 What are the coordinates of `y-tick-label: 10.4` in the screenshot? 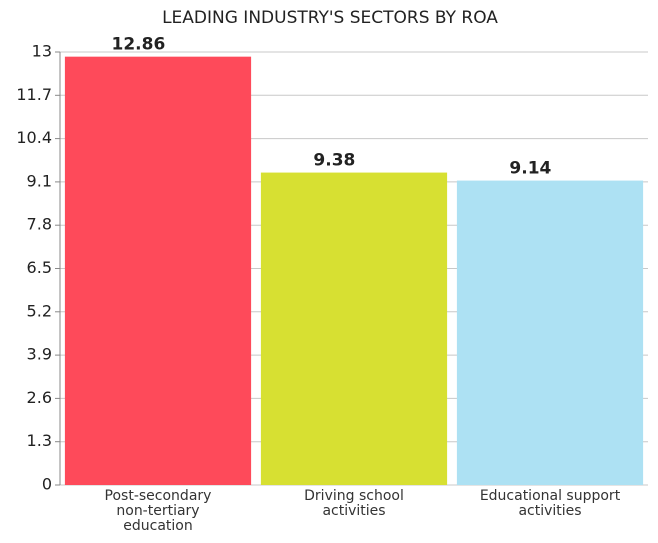 It's located at (34, 137).